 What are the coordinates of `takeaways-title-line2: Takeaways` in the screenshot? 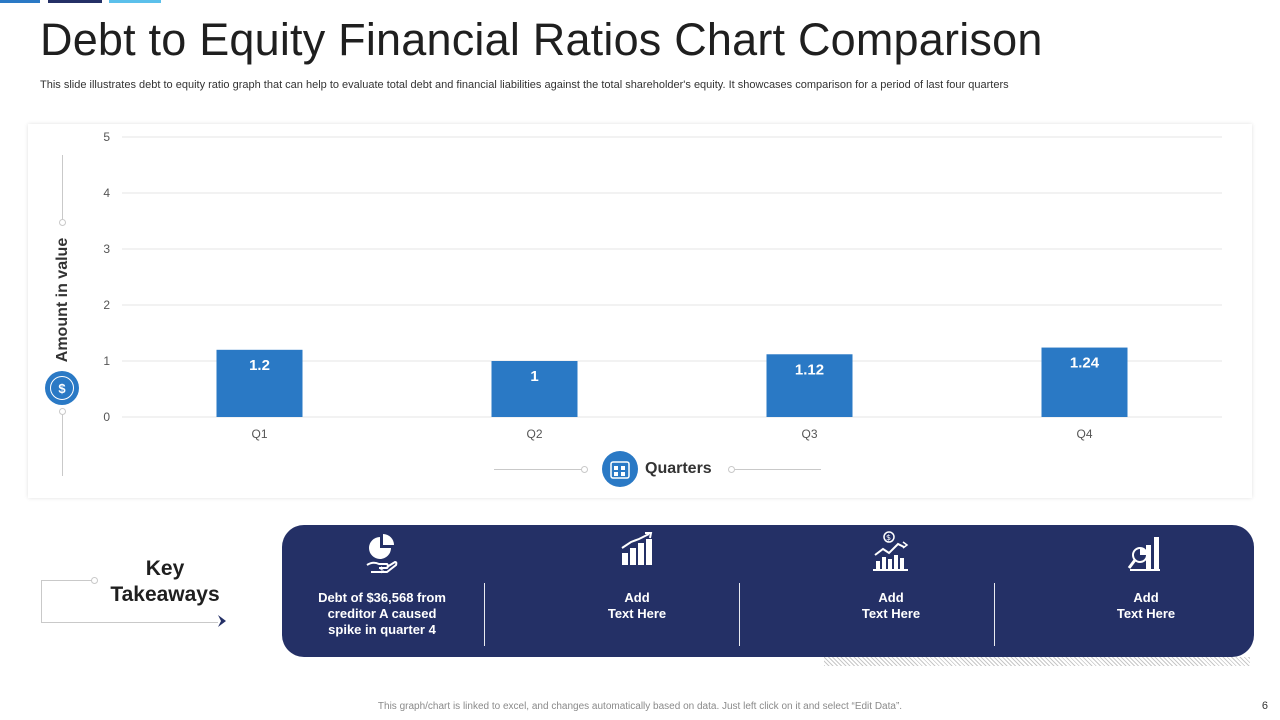 It's located at (165, 594).